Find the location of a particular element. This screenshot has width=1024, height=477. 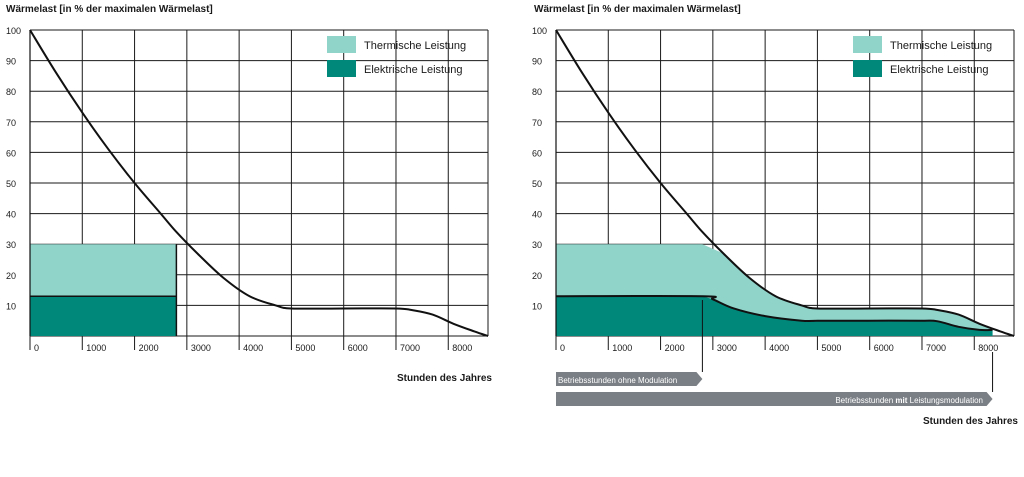

arrow-with-modulation-label-a: Betriebsstunden is located at coordinates (865, 400).